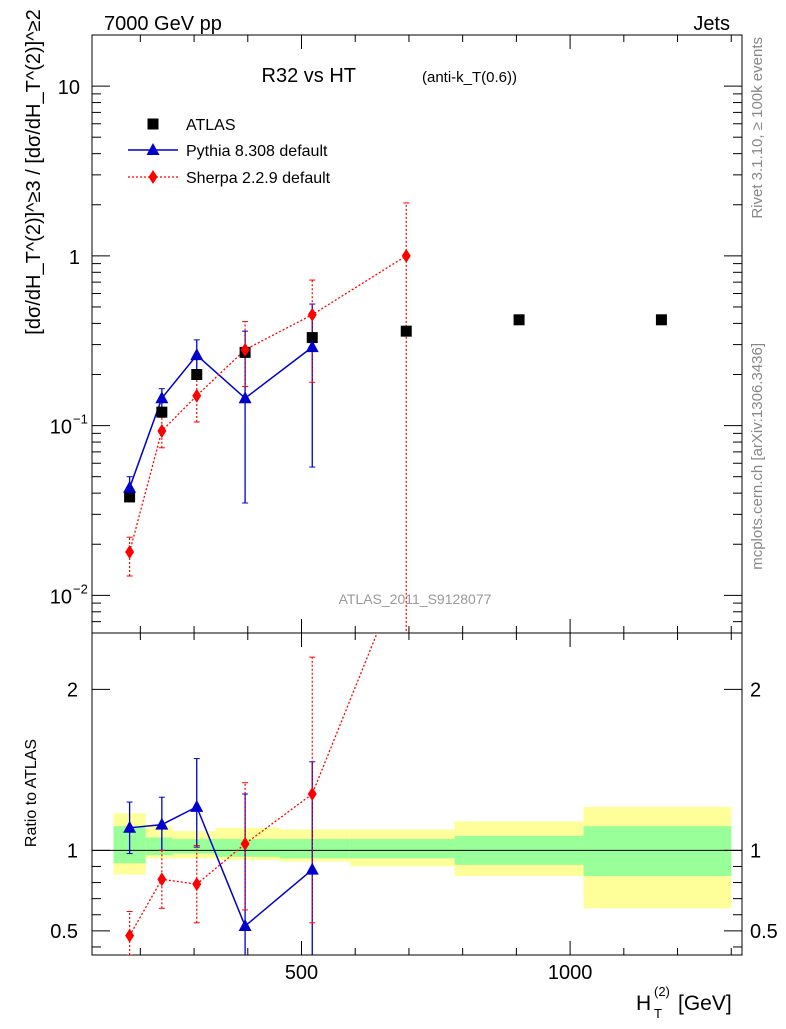 Image resolution: width=786 pixels, height=1029 pixels. Describe the element at coordinates (72, 851) in the screenshot. I see `ratio-y-tick-label: 1` at that location.